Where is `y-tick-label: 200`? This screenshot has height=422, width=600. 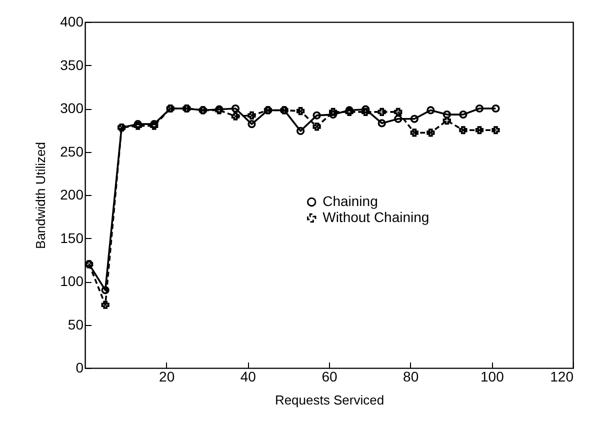
y-tick-label: 200 is located at coordinates (72, 194).